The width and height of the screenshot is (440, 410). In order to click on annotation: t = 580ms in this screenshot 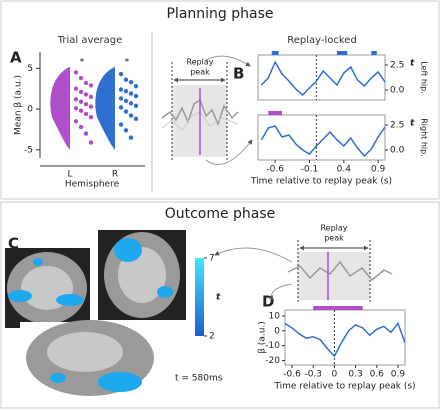, I will do `click(199, 379)`.